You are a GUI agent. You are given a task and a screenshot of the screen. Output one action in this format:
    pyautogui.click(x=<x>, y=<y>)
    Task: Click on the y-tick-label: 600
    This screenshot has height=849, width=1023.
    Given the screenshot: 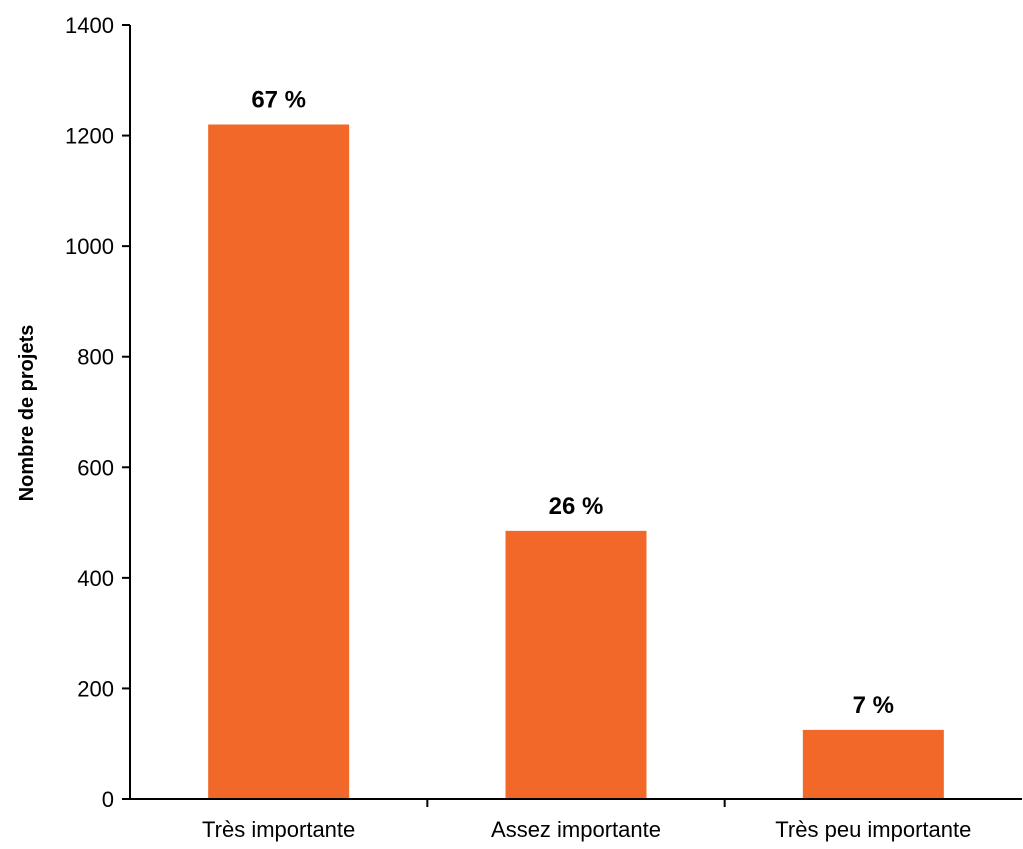 What is the action you would take?
    pyautogui.click(x=95, y=467)
    